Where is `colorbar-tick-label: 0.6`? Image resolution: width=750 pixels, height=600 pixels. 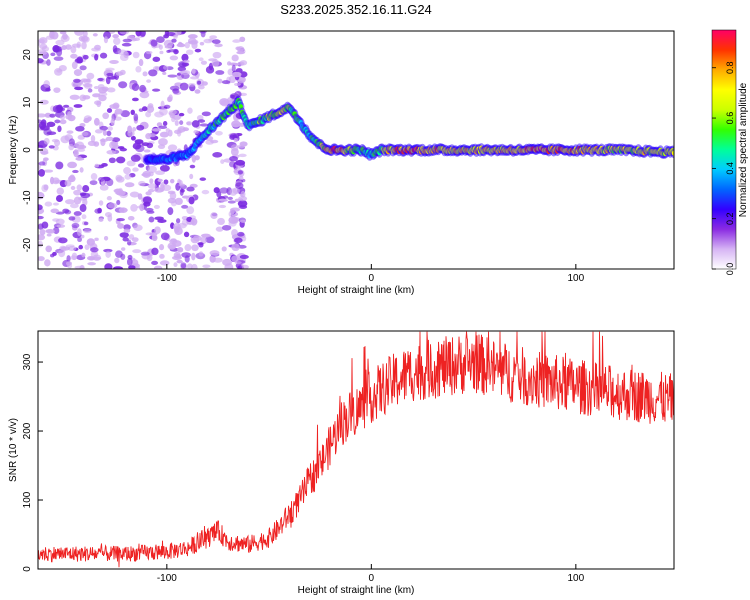
colorbar-tick-label: 0.6 is located at coordinates (730, 118).